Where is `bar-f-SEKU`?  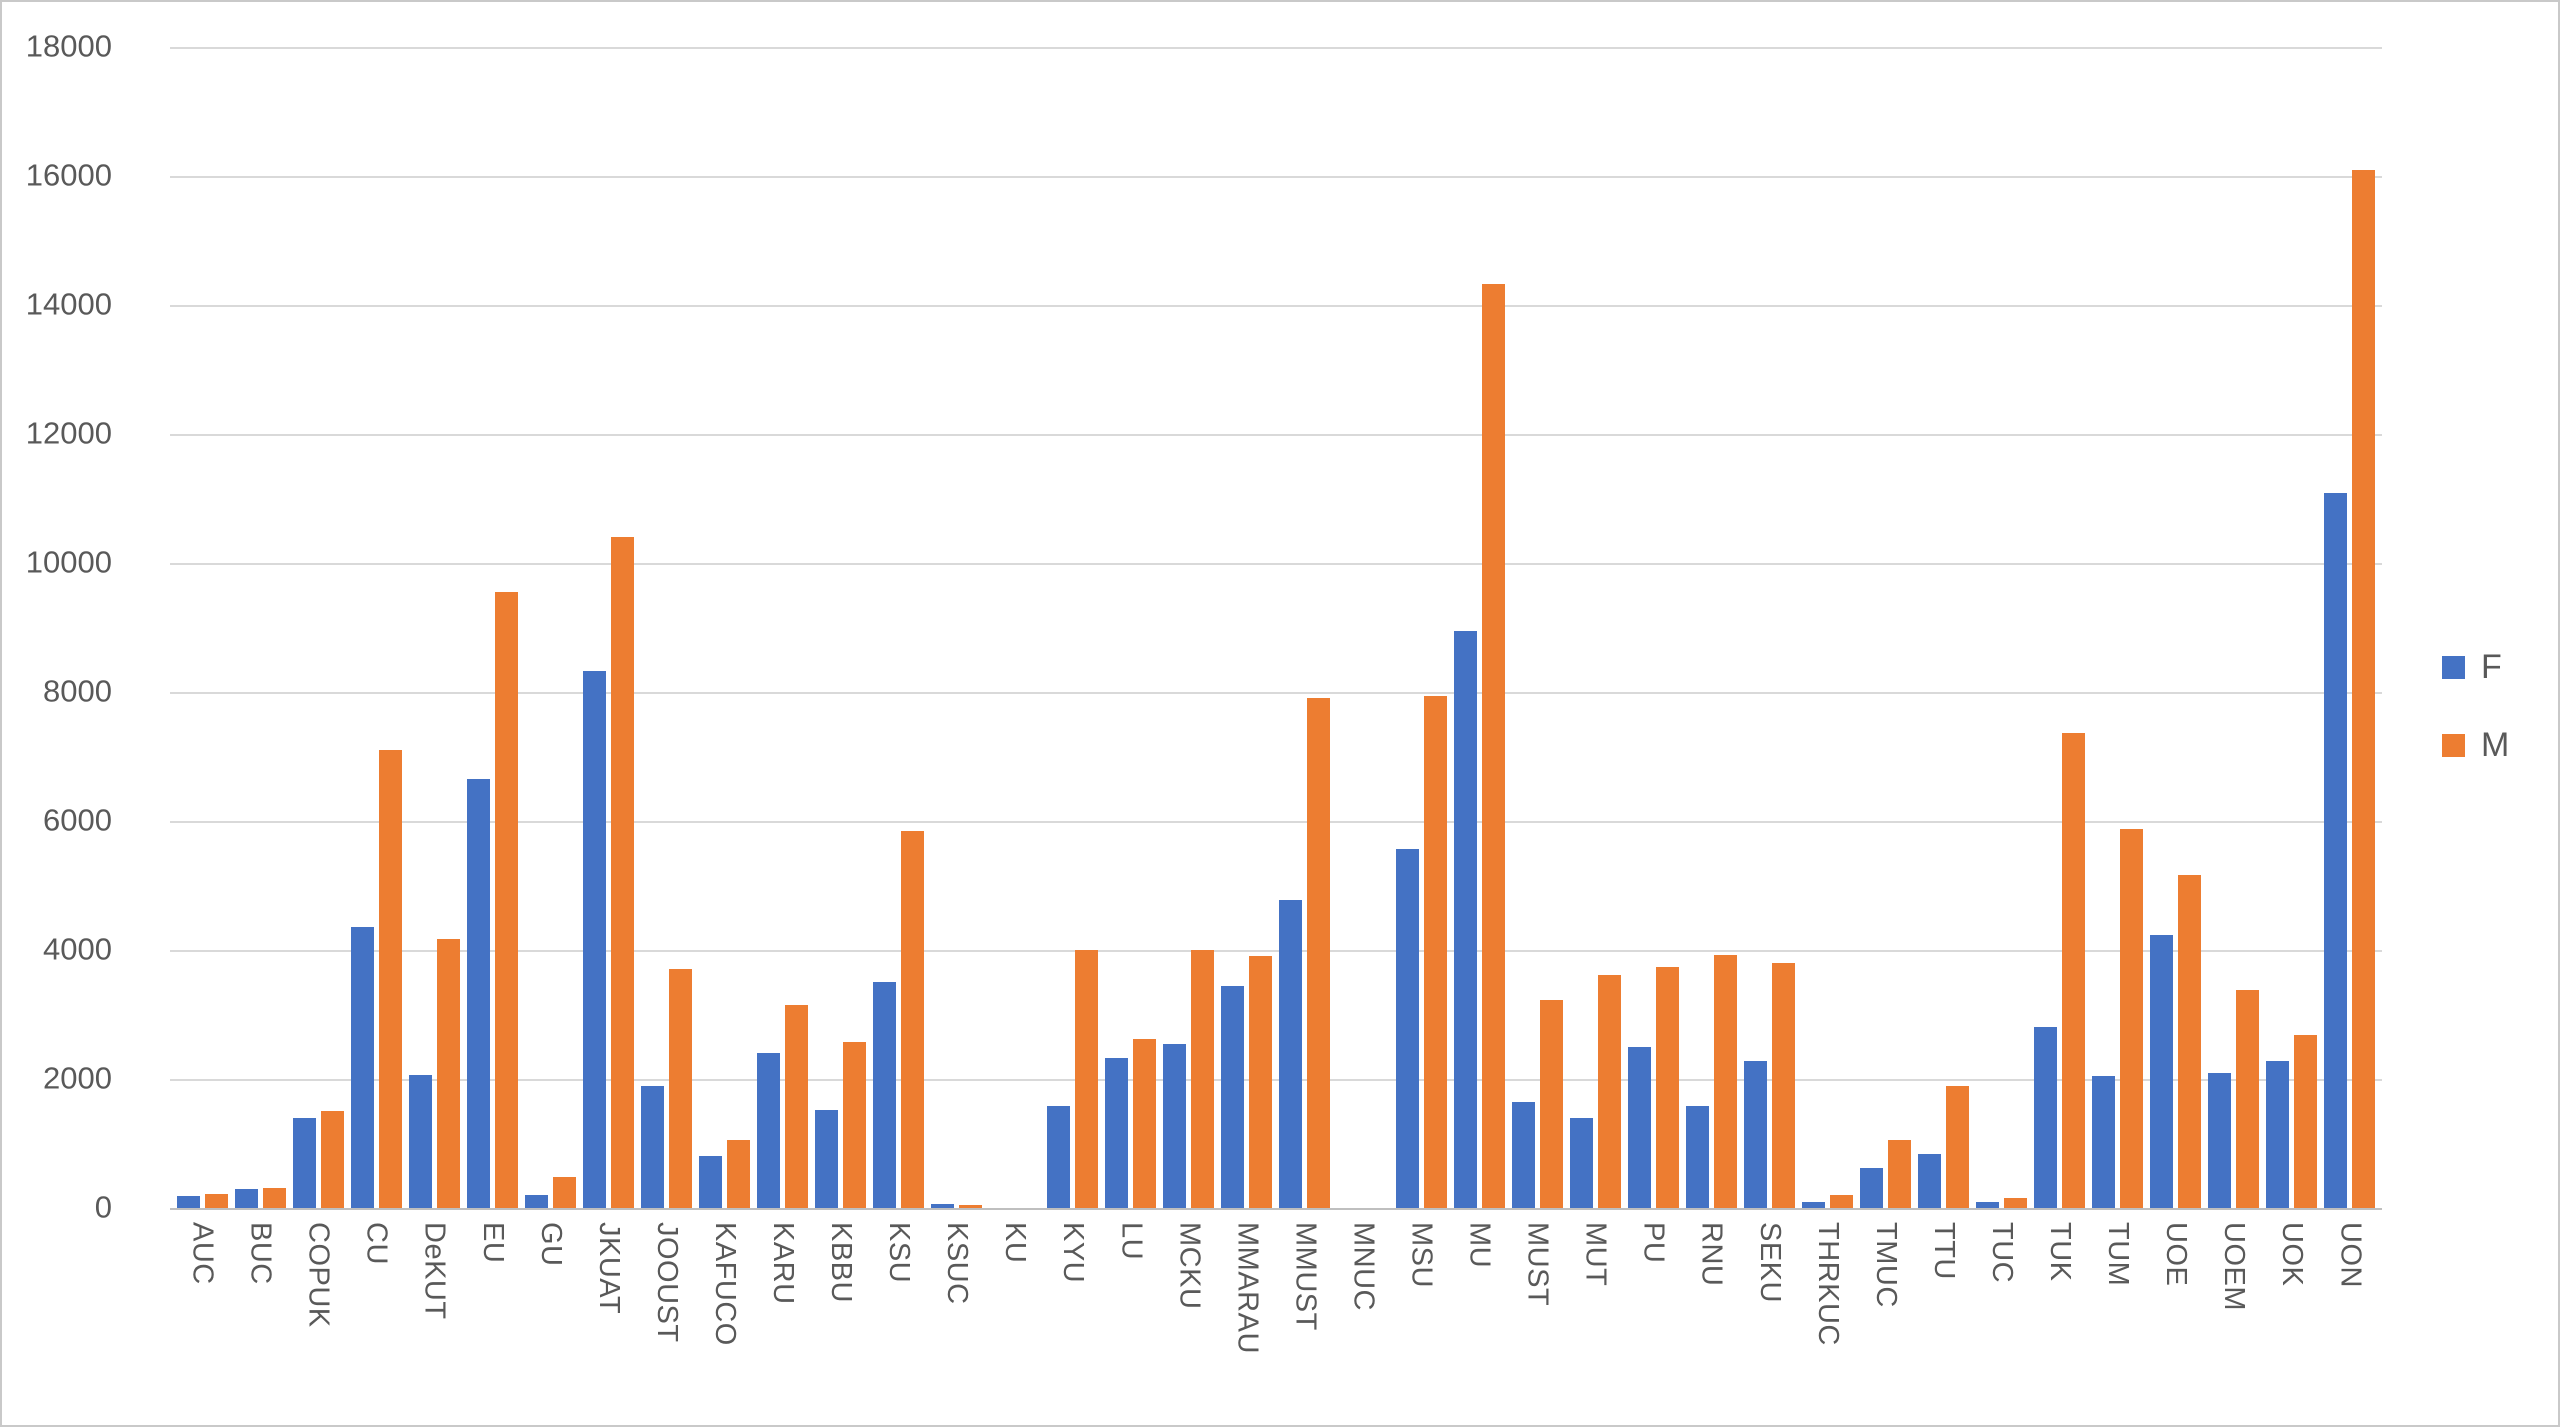
bar-f-SEKU is located at coordinates (1755, 1134).